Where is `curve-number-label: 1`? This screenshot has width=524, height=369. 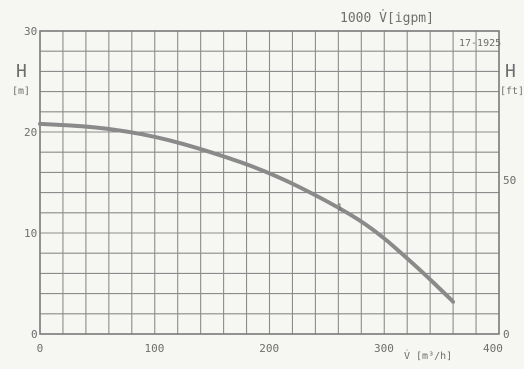 curve-number-label: 1 is located at coordinates (340, 208).